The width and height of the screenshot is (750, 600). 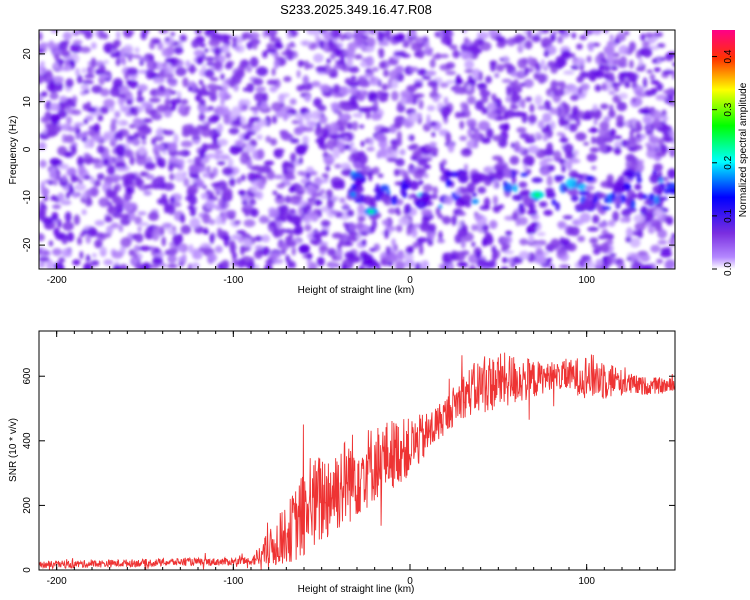 I want to click on snr-x-axis-label: Height of straight line (km), so click(x=356, y=589).